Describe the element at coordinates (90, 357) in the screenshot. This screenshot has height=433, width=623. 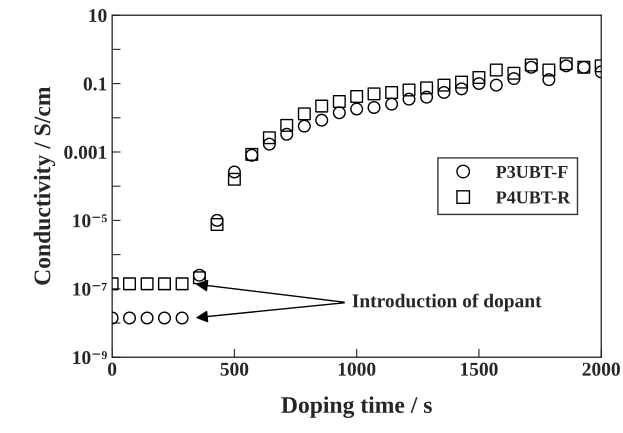
I see `y-tick-label: 10⁻⁹` at that location.